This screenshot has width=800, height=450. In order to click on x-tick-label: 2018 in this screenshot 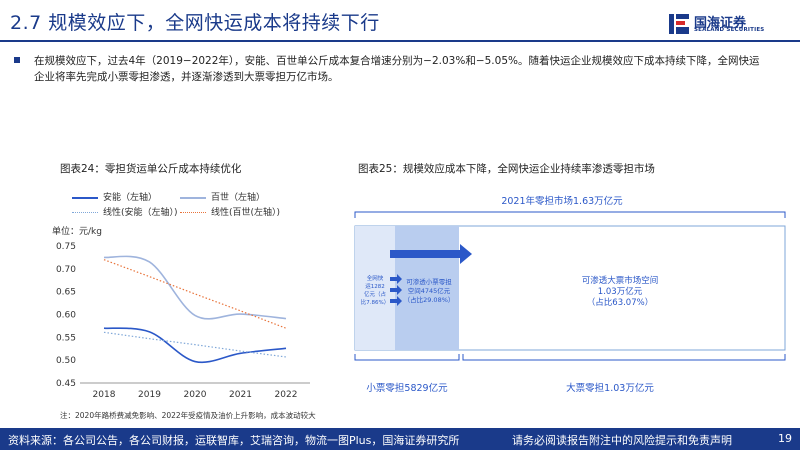, I will do `click(104, 395)`.